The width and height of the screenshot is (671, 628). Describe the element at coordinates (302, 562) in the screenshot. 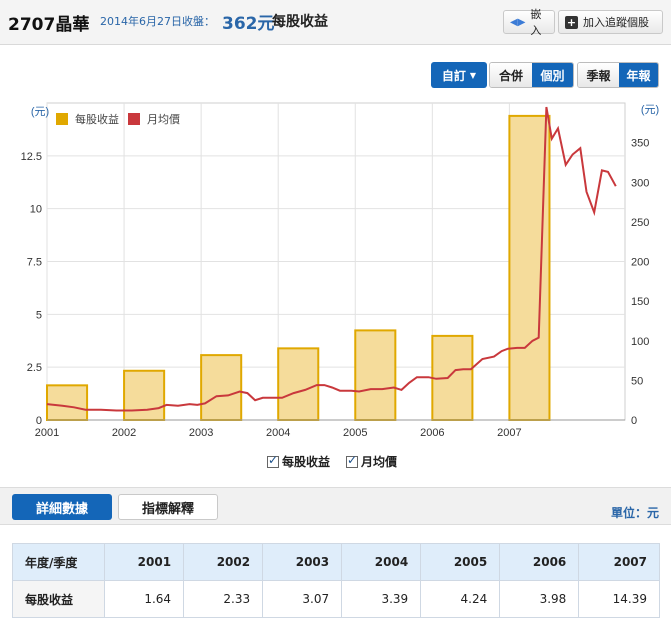

I see `year-cell: 2003` at that location.